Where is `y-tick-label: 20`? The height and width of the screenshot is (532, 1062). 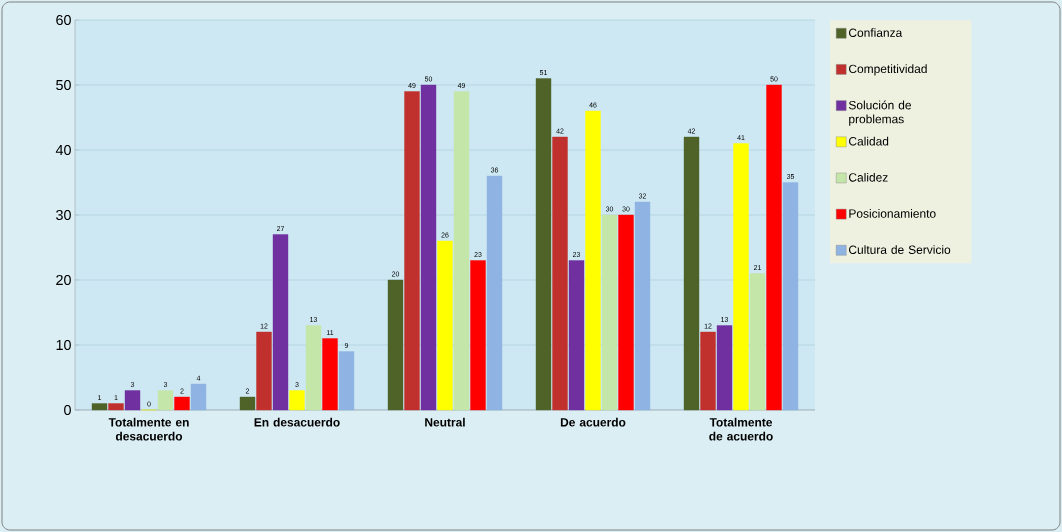
y-tick-label: 20 is located at coordinates (63, 280).